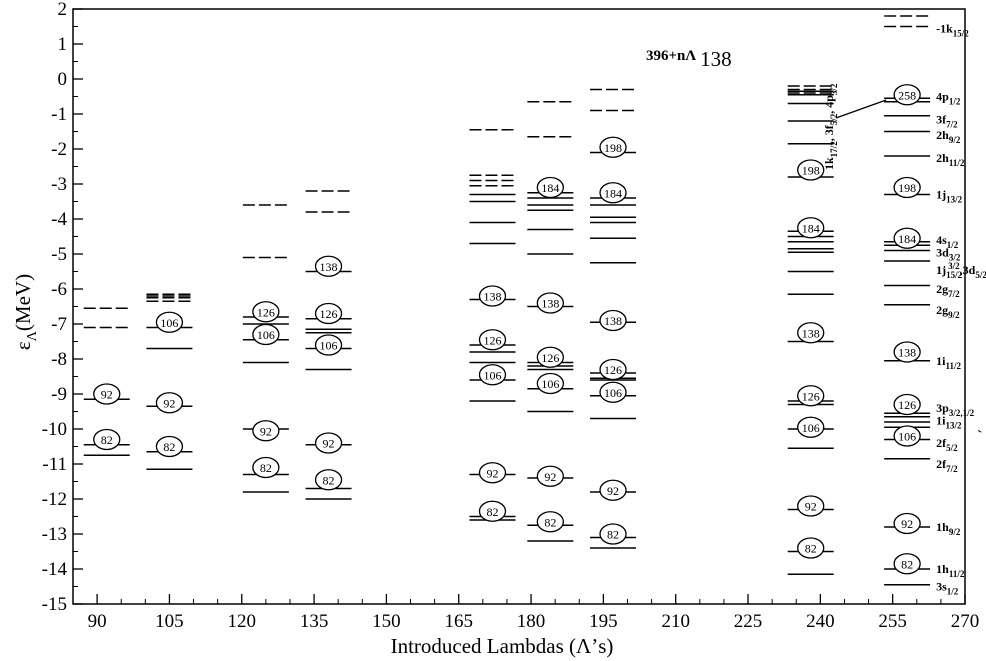  Describe the element at coordinates (63, 44) in the screenshot. I see `y-tick-label: 1` at that location.